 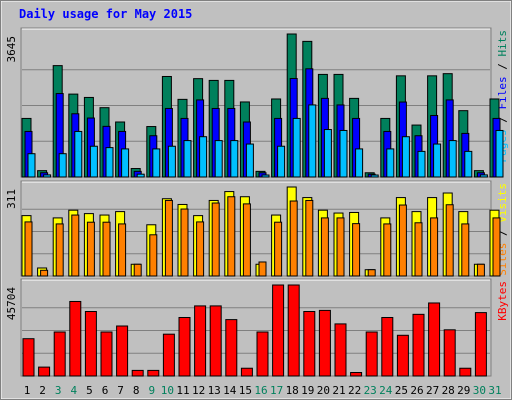 What do you see at coordinates (260, 390) in the screenshot?
I see `x-tick-label: 16` at bounding box center [260, 390].